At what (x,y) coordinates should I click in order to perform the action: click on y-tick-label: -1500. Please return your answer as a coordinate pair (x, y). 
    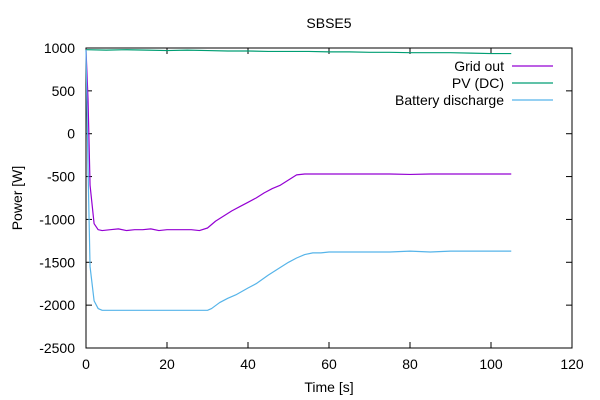
    Looking at the image, I should click on (57, 262).